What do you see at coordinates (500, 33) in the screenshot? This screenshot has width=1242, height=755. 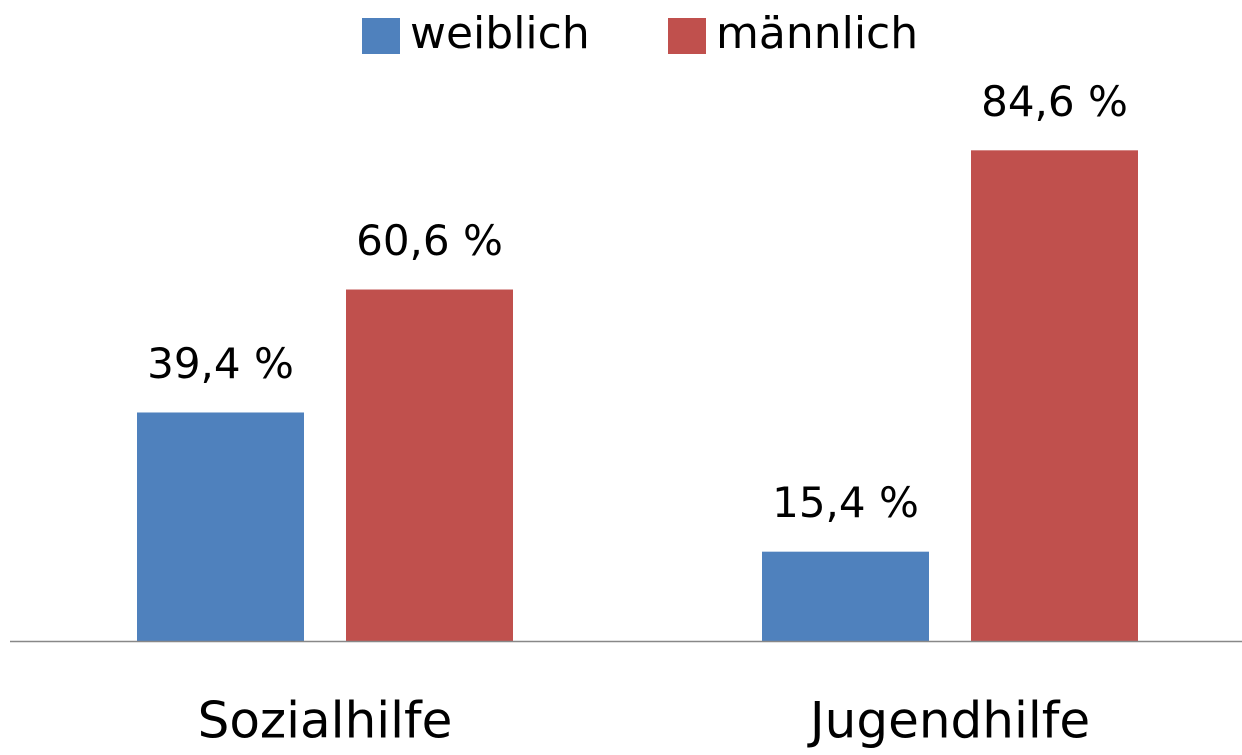 I see `legend-label: weiblich` at bounding box center [500, 33].